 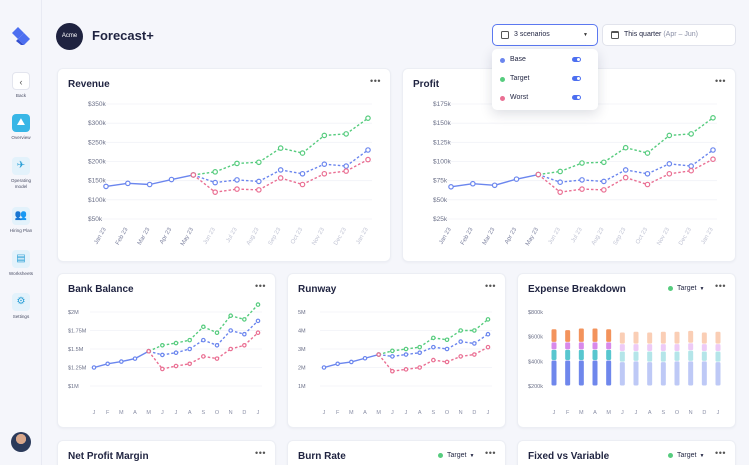 What do you see at coordinates (691, 413) in the screenshot?
I see `x-tick-label: N` at bounding box center [691, 413].